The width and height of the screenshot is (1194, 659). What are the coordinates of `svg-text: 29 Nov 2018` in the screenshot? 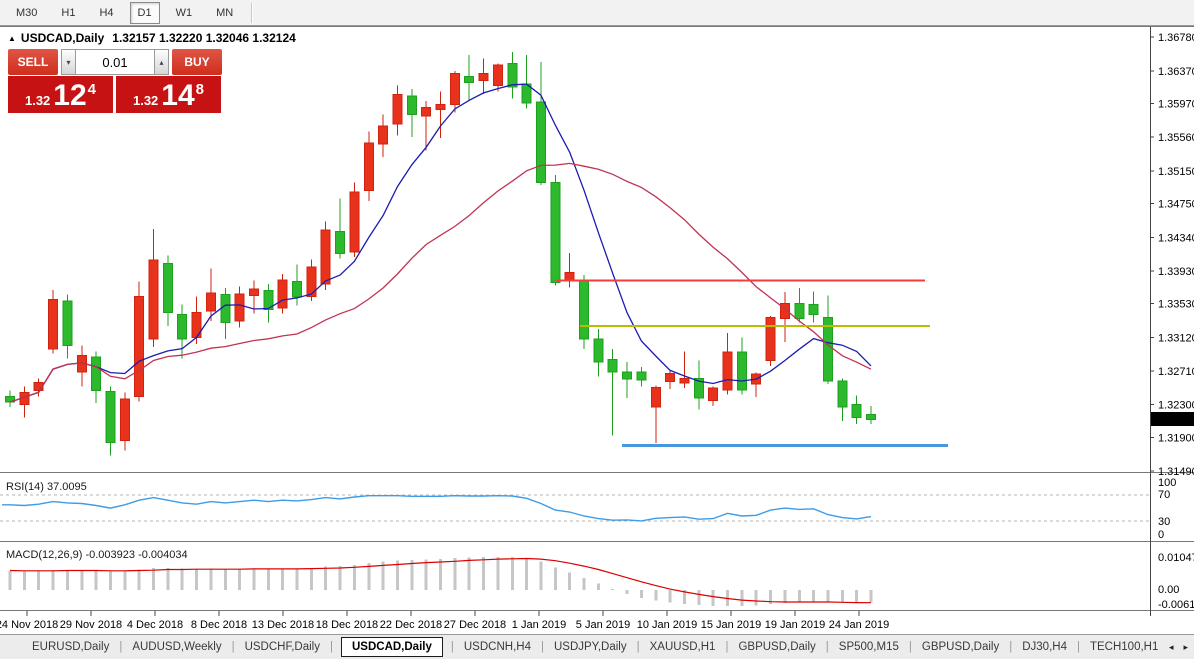 It's located at (91, 625).